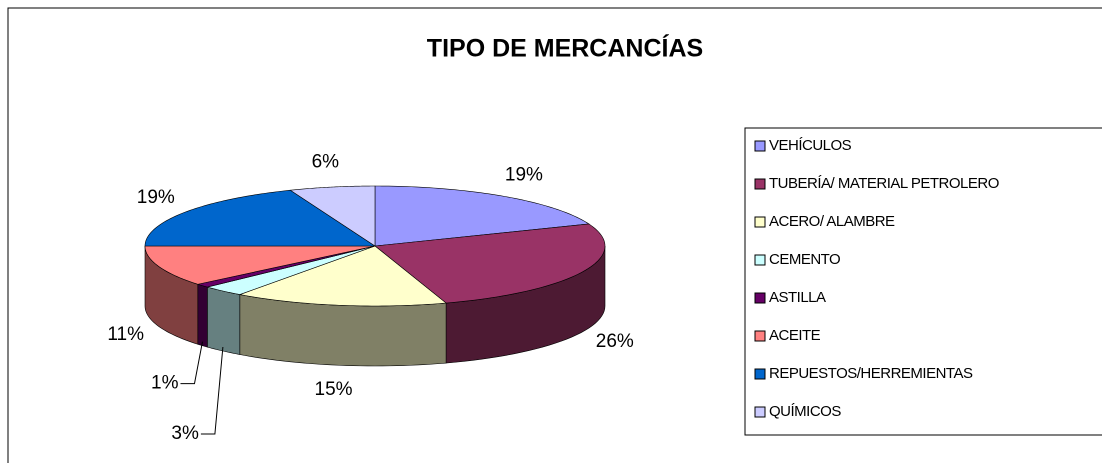  I want to click on legend-label: ACERO/ ALAMBRE, so click(832, 221).